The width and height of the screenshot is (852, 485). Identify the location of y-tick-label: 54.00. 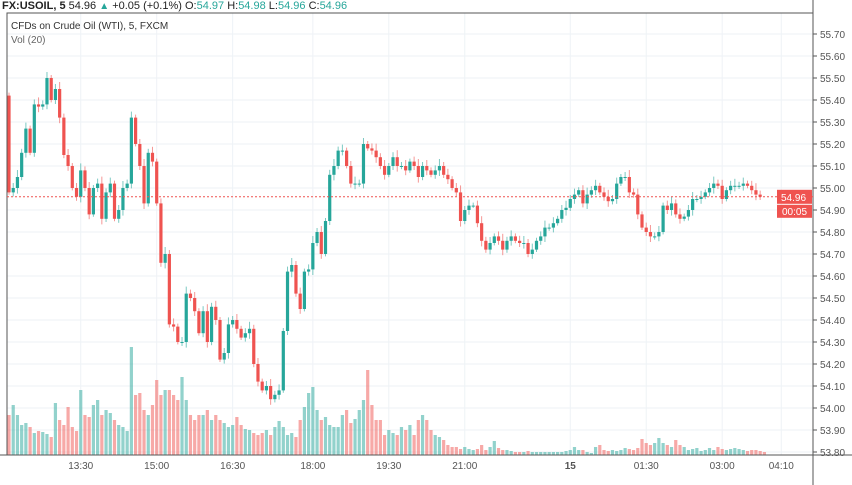
(832, 409).